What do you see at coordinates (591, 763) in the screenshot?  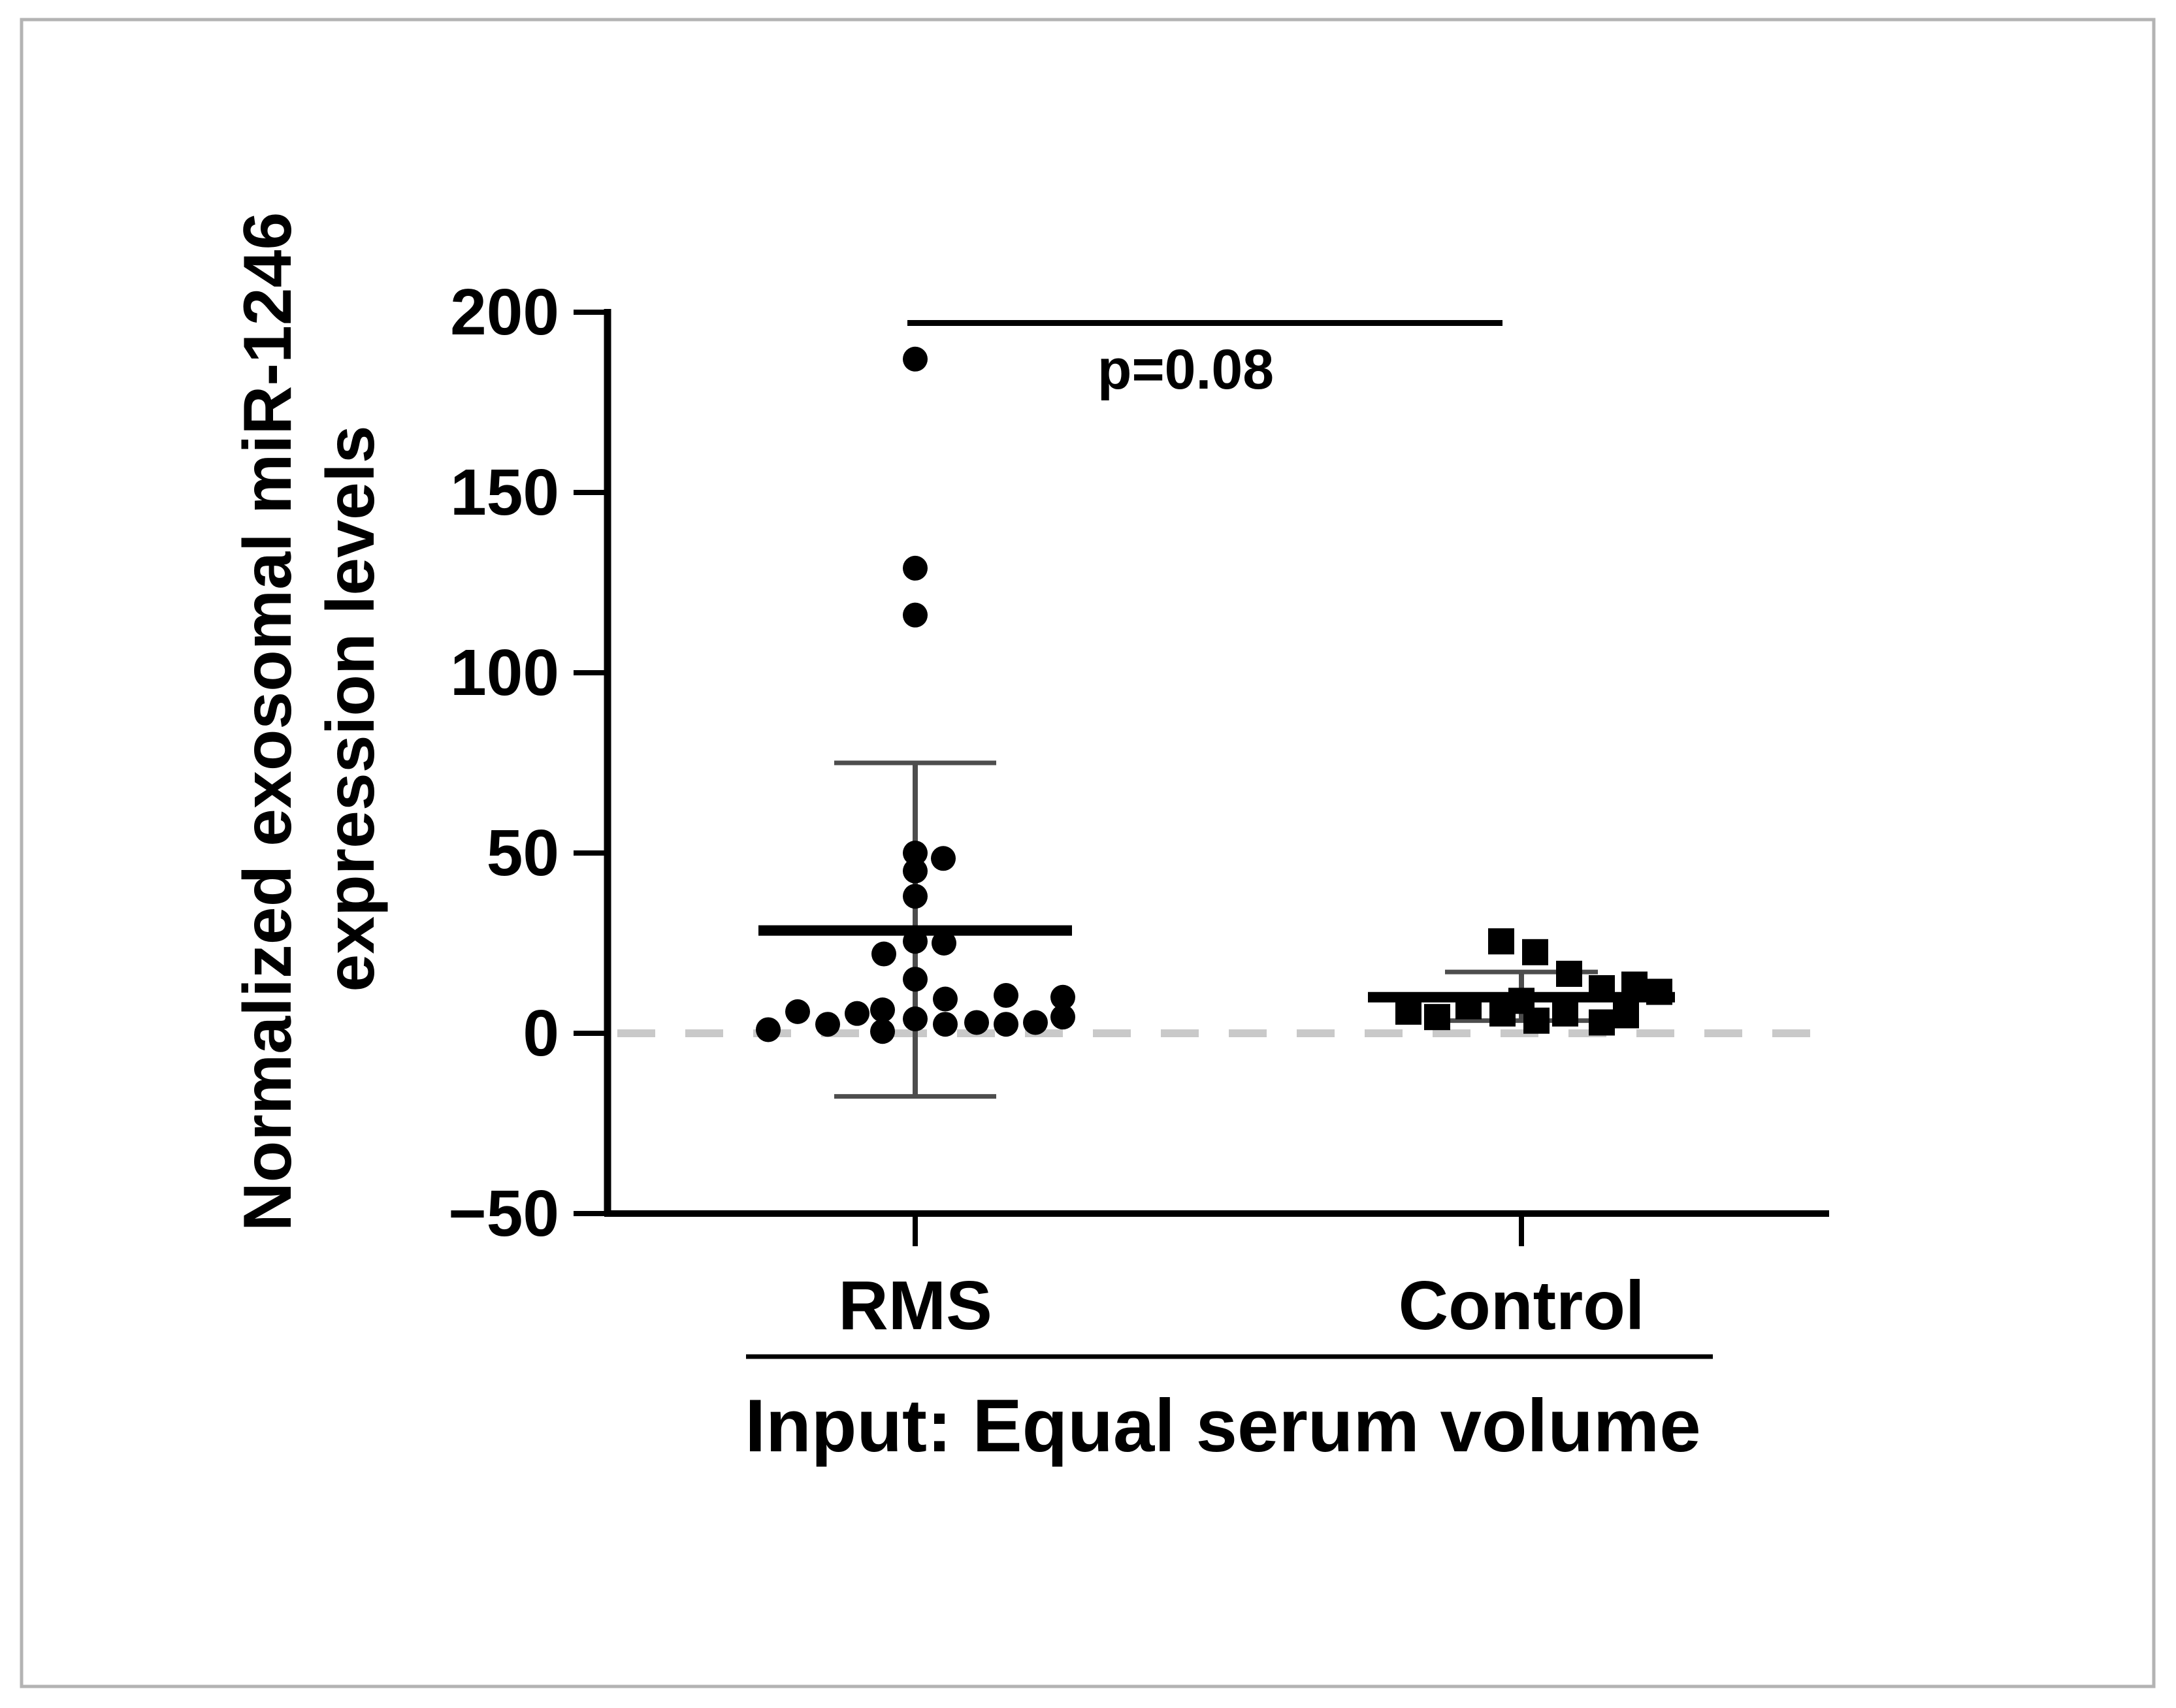 I see `y-axis-ticks` at bounding box center [591, 763].